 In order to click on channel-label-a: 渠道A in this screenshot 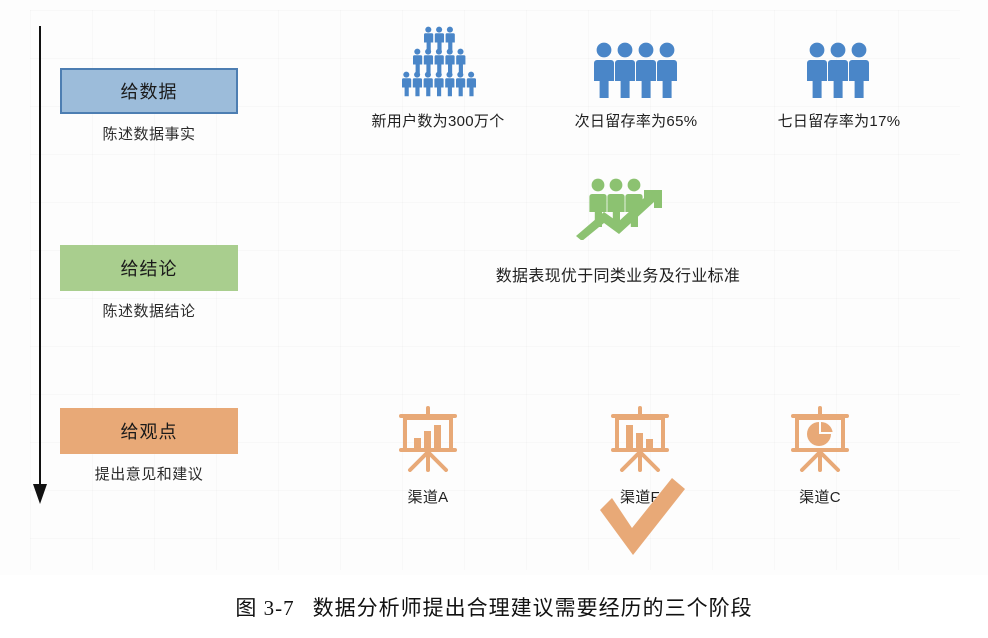, I will do `click(428, 497)`.